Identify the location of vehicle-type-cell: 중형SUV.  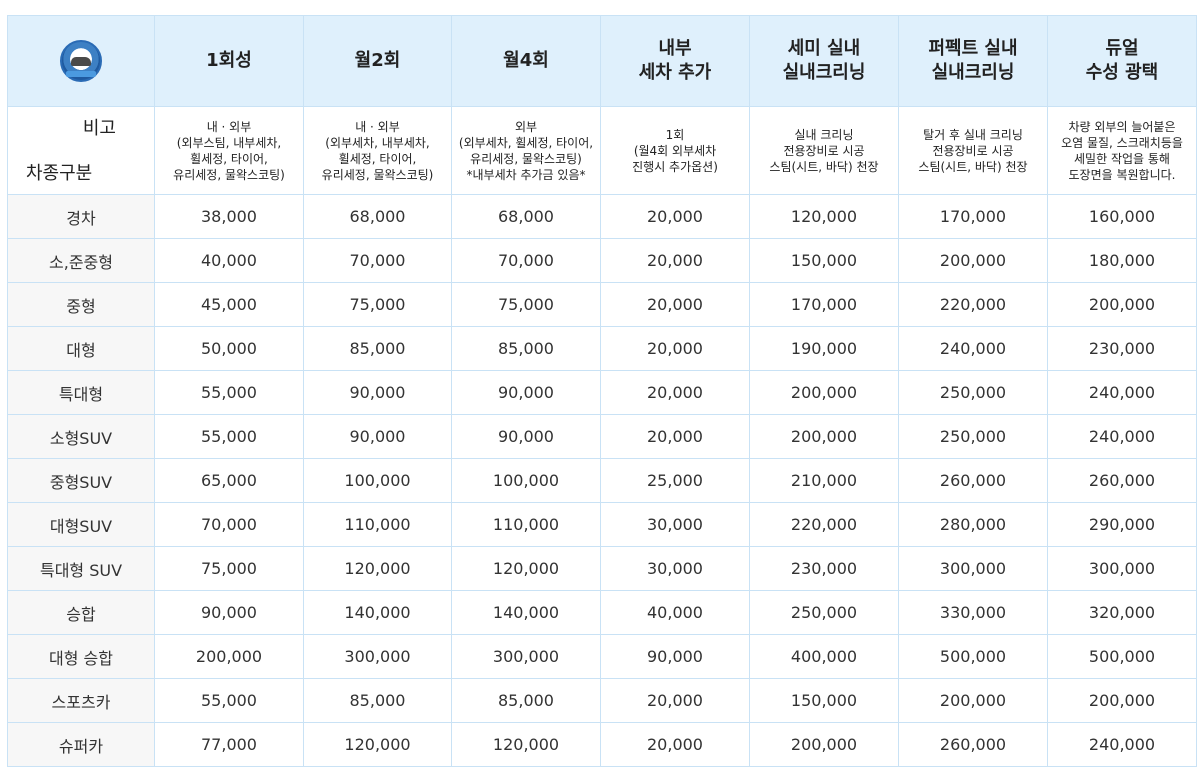
(81, 480).